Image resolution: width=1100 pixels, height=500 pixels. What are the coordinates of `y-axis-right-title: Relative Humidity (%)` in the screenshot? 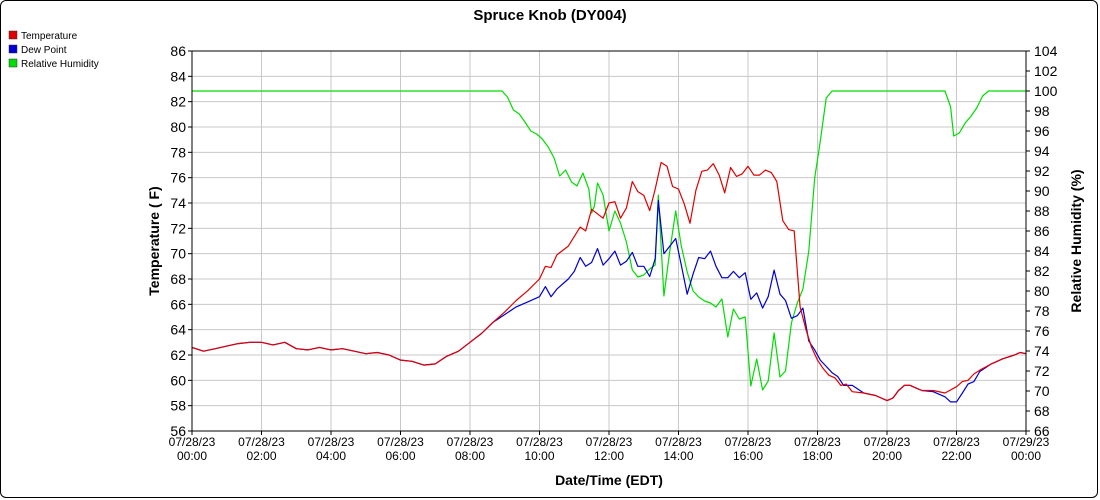 It's located at (1076, 240).